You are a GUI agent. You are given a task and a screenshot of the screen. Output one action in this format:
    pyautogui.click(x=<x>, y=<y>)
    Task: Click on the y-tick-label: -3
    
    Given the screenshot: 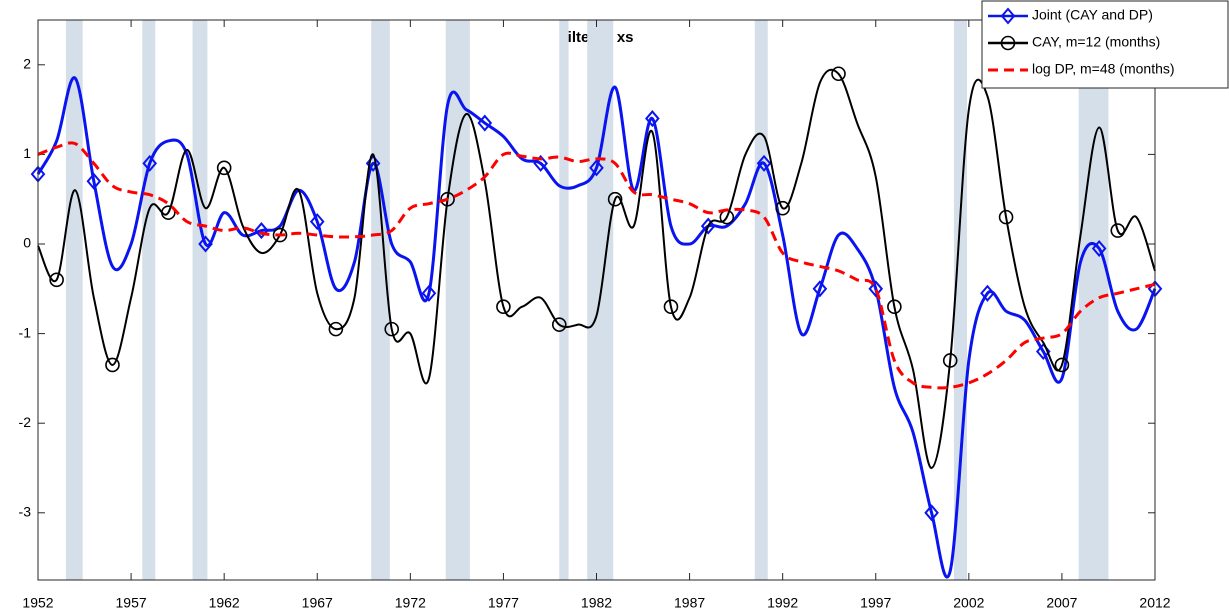 What is the action you would take?
    pyautogui.click(x=25, y=512)
    